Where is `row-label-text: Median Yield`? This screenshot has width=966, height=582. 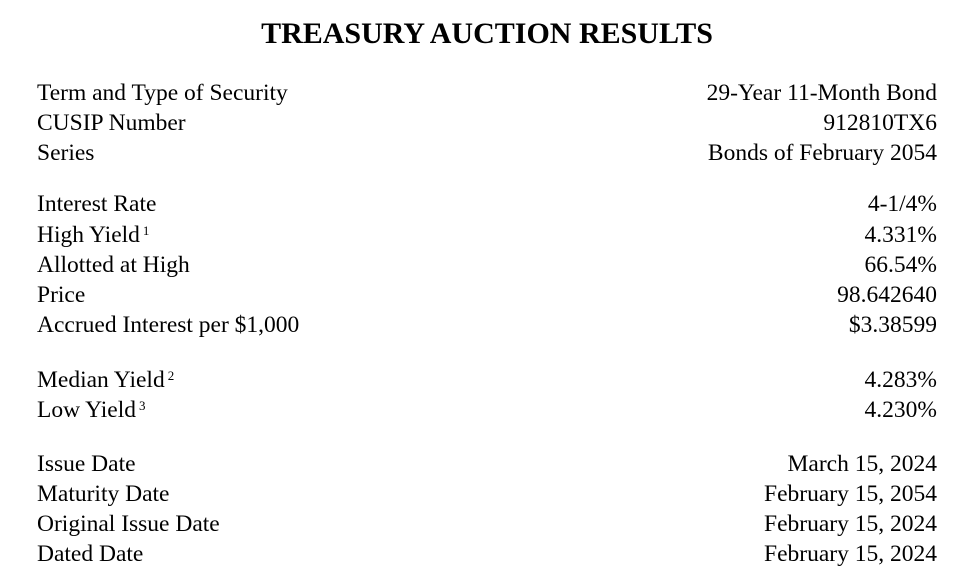
row-label-text: Median Yield is located at coordinates (101, 380).